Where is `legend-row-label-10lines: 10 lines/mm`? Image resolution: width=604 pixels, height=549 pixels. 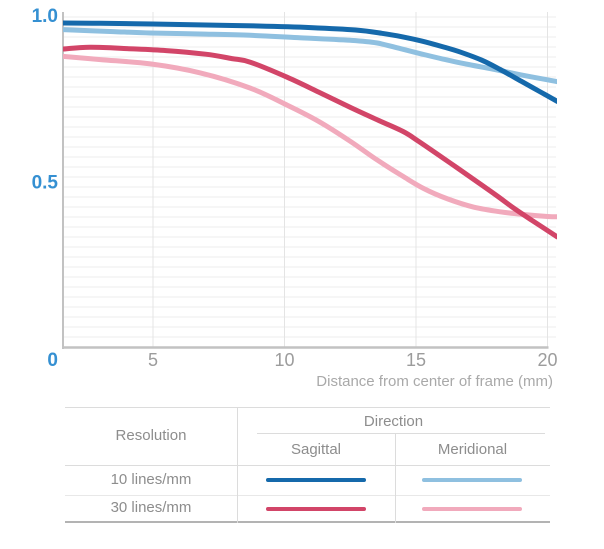
legend-row-label-10lines: 10 lines/mm is located at coordinates (151, 479).